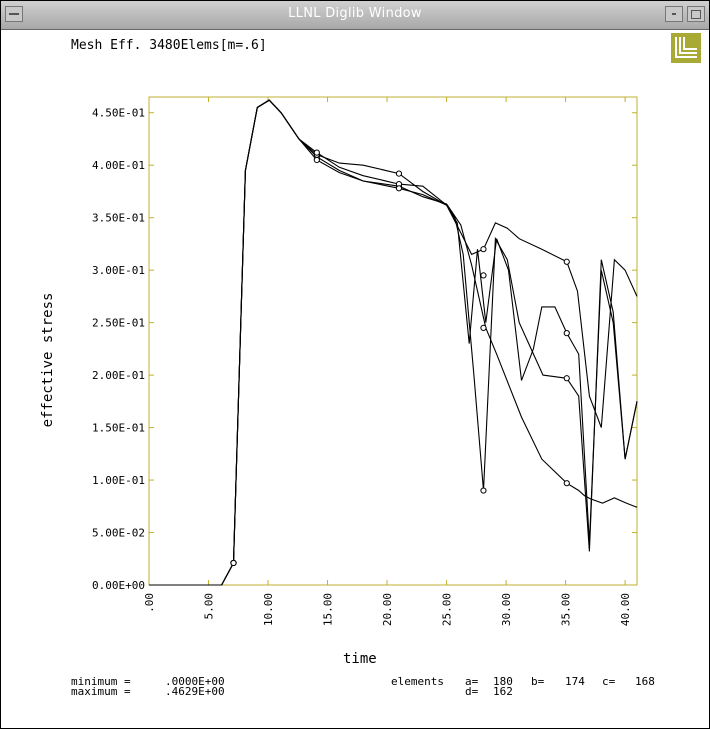  Describe the element at coordinates (328, 609) in the screenshot. I see `x-tick-label: 15.00` at that location.